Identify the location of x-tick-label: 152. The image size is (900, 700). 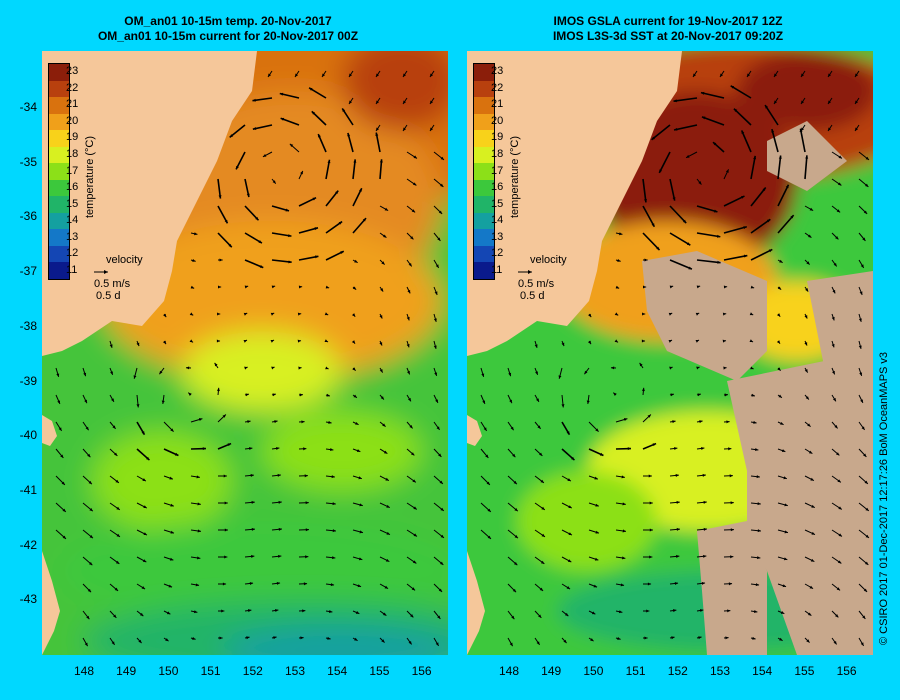
(252, 671).